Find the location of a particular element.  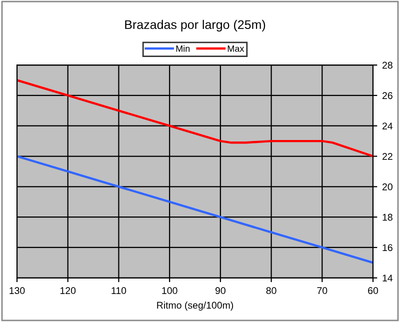

x-tick-label: 70 is located at coordinates (322, 290).